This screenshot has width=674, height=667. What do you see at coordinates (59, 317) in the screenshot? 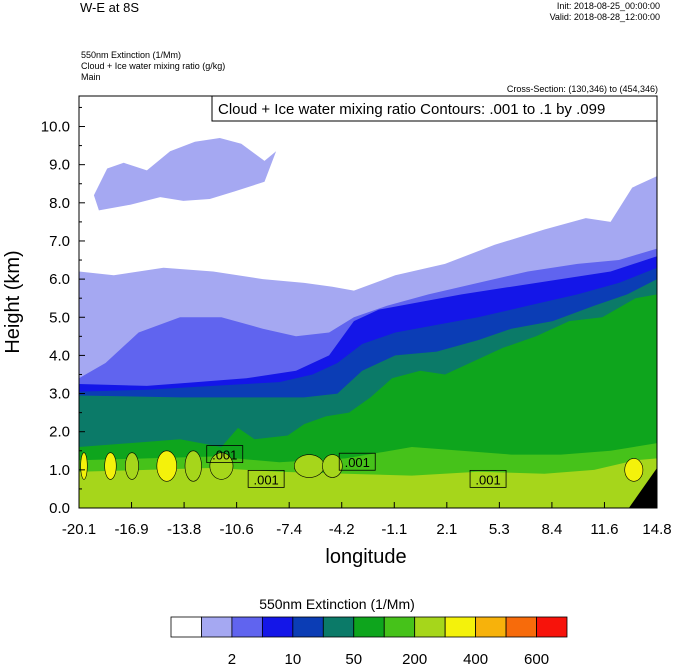
I see `y-tick-label: 5.0` at bounding box center [59, 317].